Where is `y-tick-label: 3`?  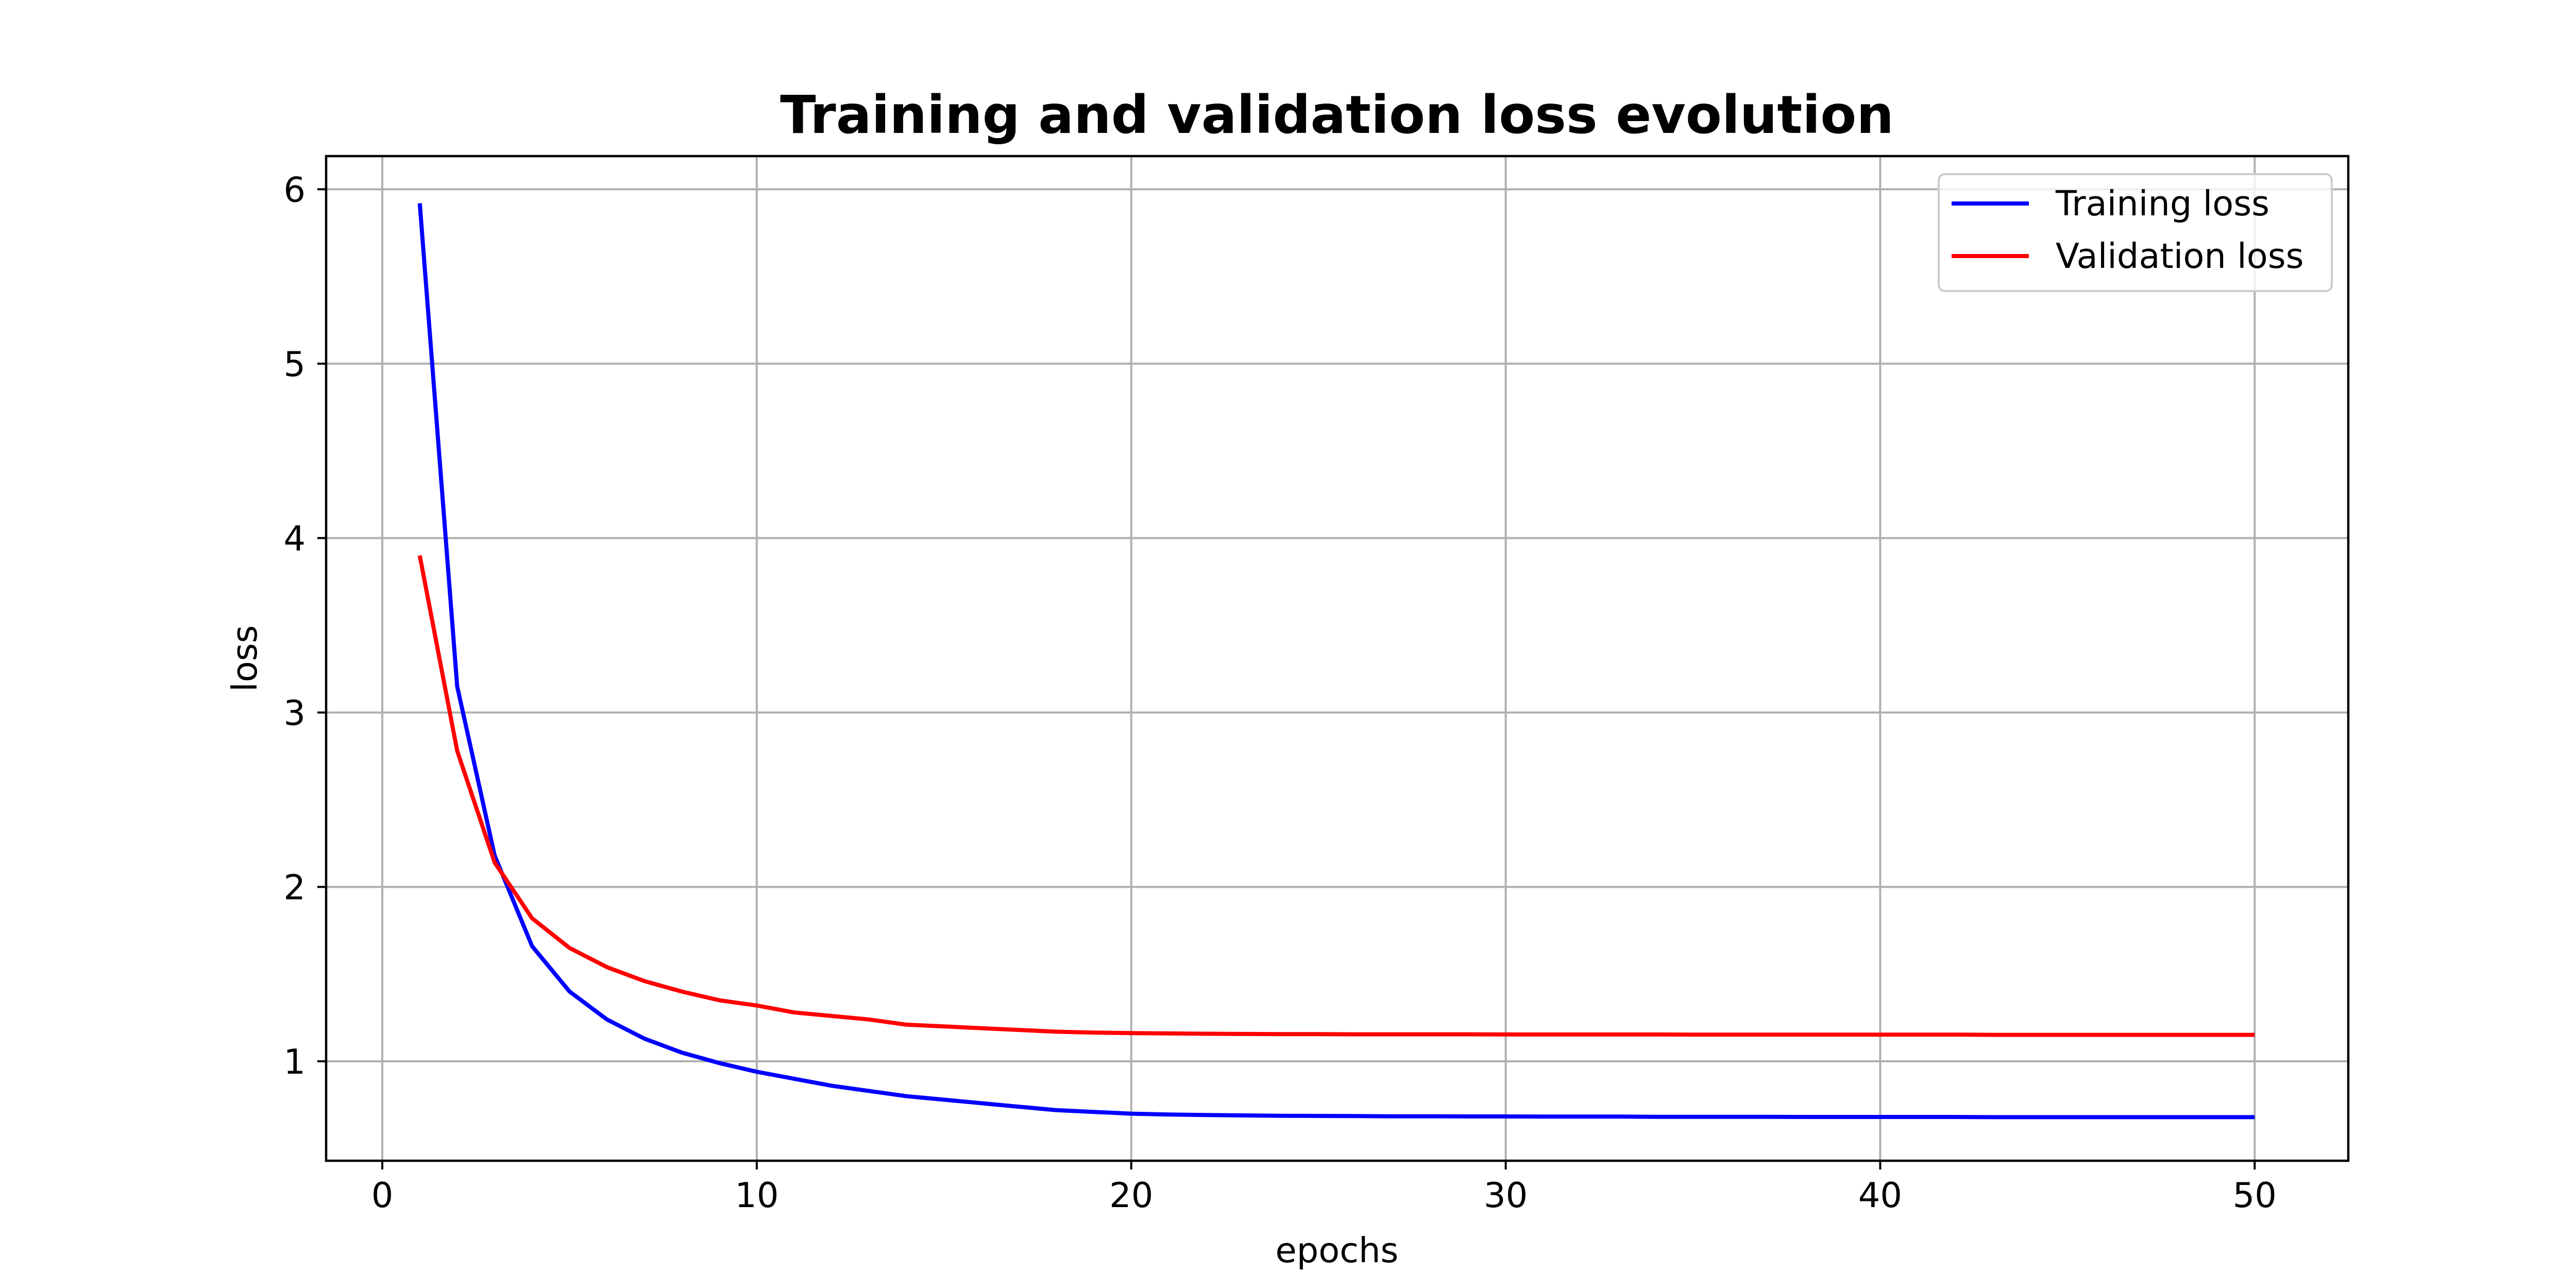
y-tick-label: 3 is located at coordinates (294, 713).